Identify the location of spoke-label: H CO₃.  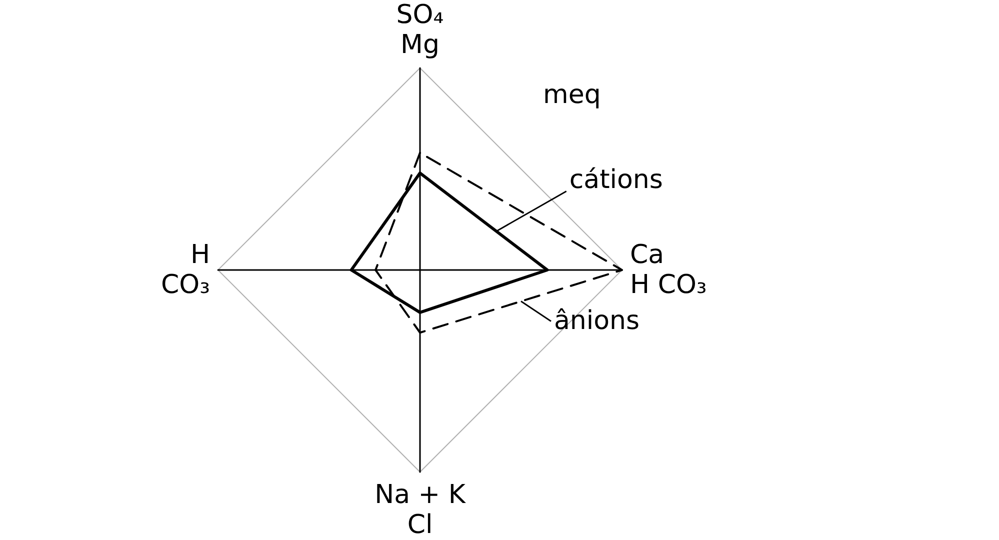
(185, 270).